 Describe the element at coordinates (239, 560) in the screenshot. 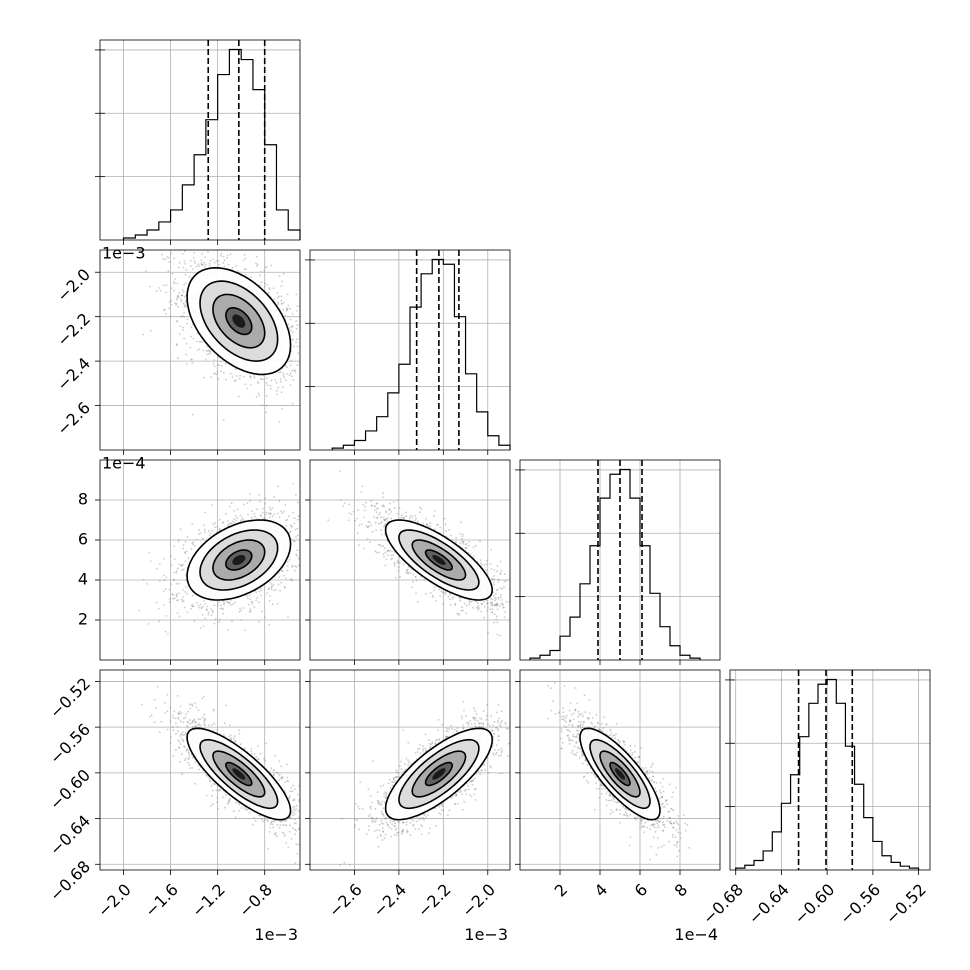

I see `contour-line` at that location.